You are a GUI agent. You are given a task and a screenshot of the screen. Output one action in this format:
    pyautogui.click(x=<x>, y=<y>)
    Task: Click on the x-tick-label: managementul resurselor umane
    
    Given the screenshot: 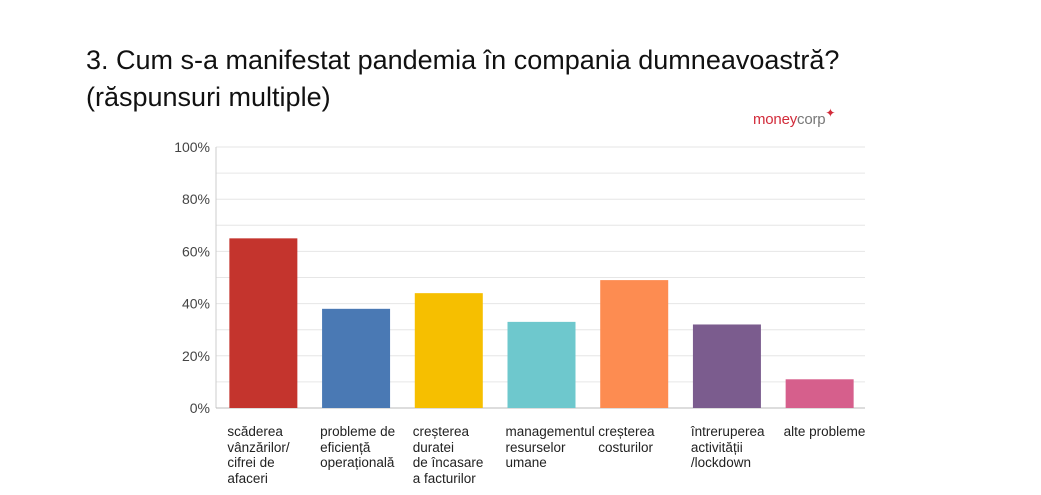 What is the action you would take?
    pyautogui.click(x=550, y=447)
    